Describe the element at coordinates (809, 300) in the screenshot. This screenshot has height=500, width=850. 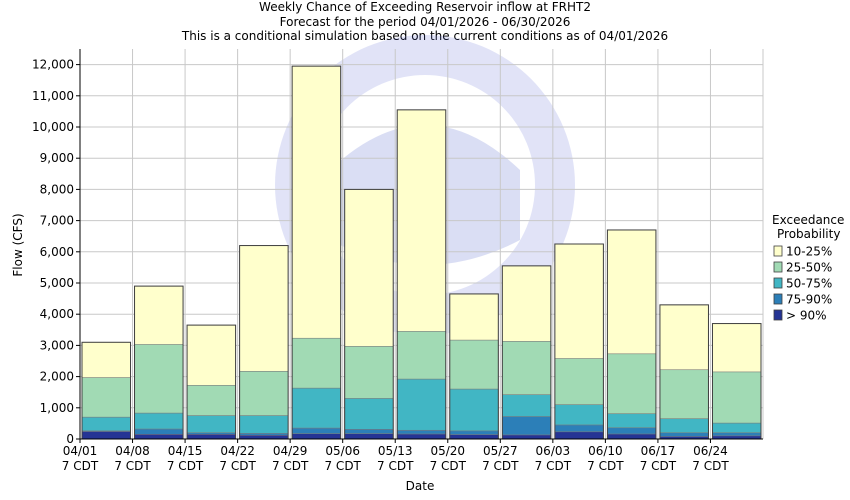
I see `legend-label: 75-90%` at that location.